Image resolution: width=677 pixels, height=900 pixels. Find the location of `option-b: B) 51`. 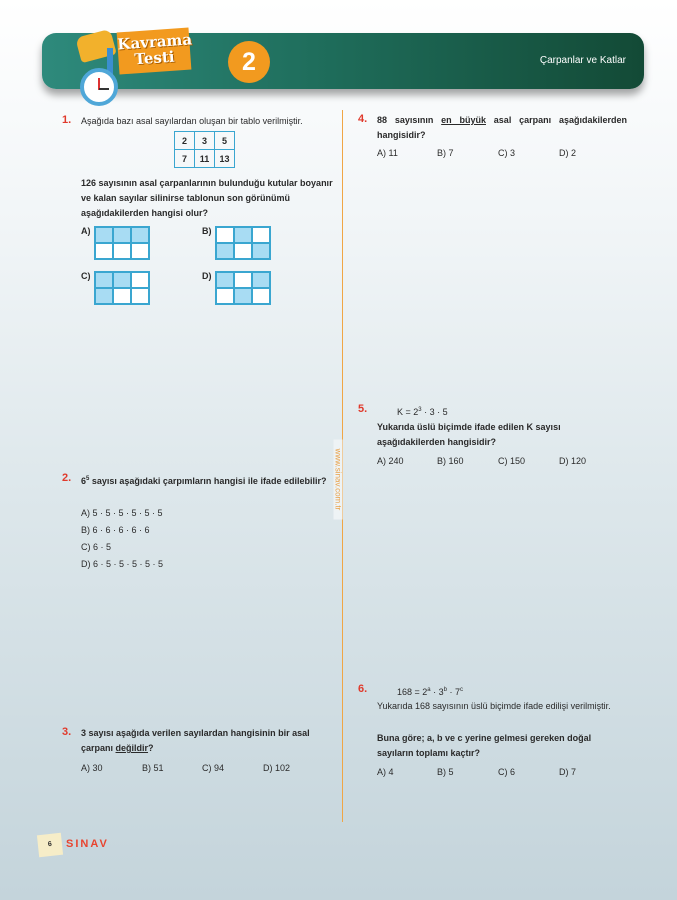

option-b: B) 51 is located at coordinates (153, 768).